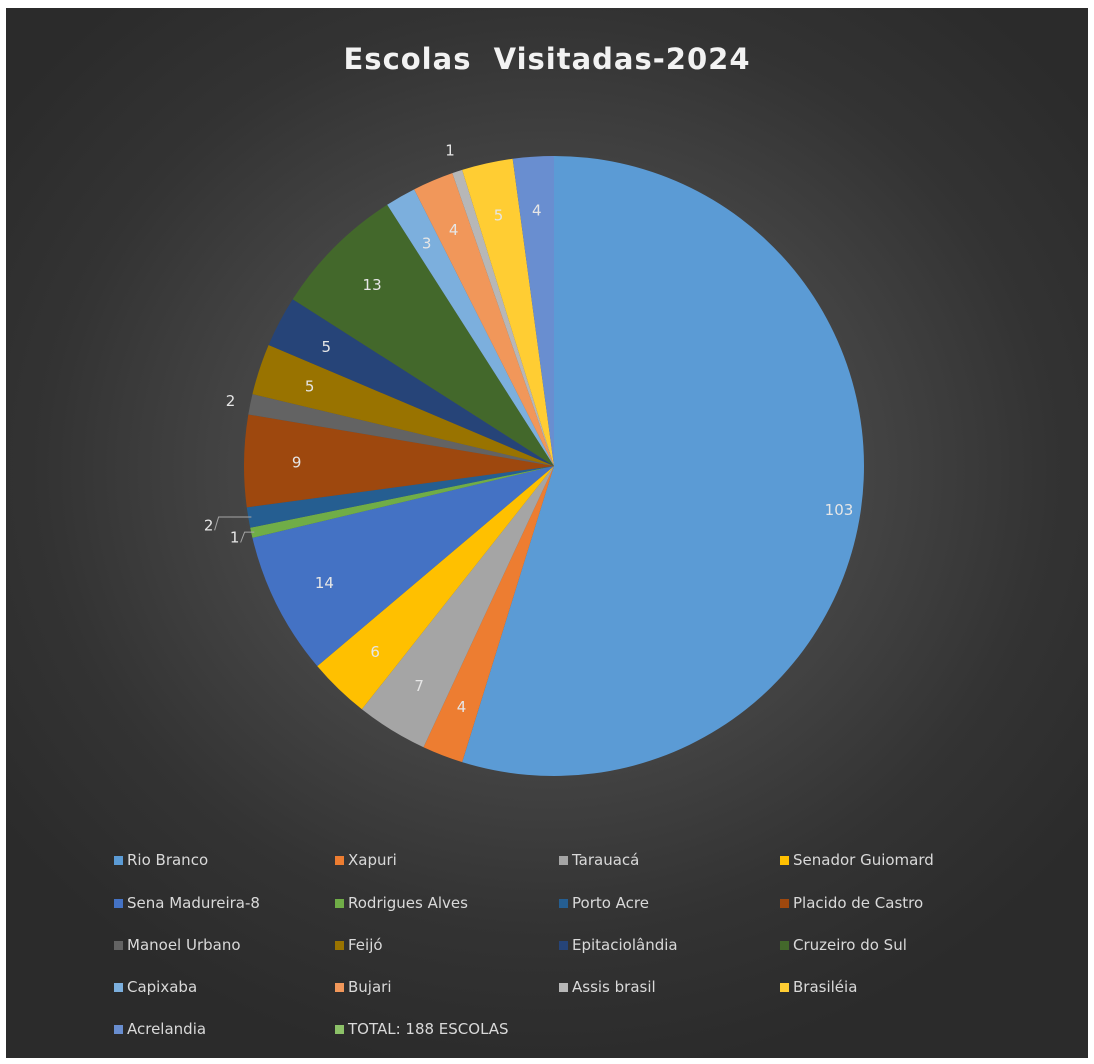 This screenshot has width=1094, height=1064. I want to click on pie-slice-epitaciolandia, so click(411, 382).